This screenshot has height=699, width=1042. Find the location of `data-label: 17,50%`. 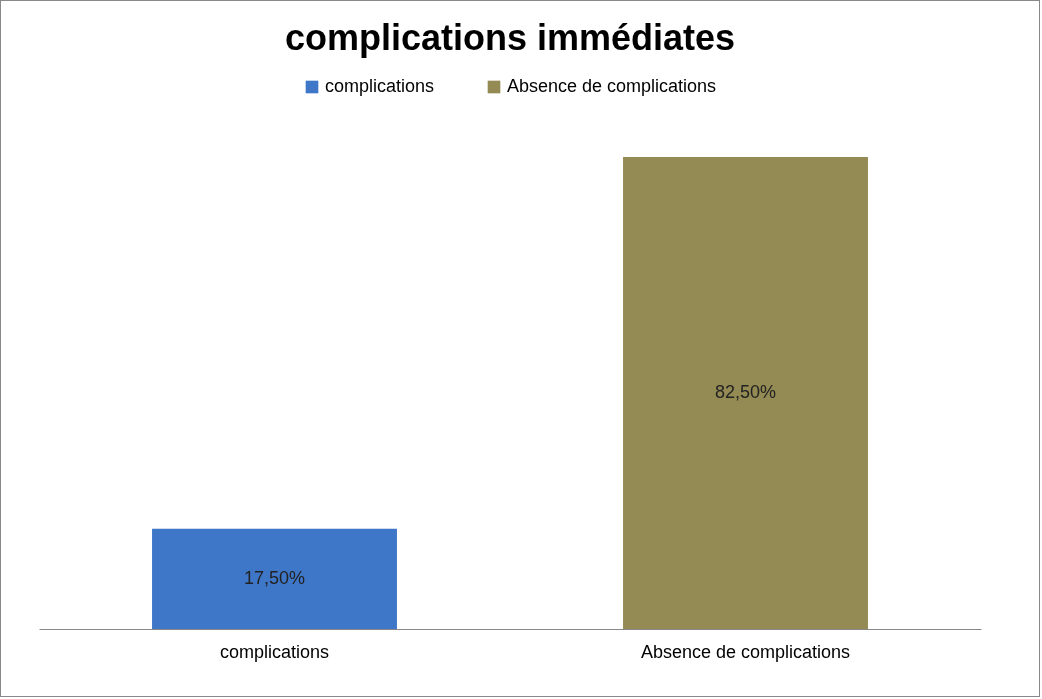

data-label: 17,50% is located at coordinates (274, 577).